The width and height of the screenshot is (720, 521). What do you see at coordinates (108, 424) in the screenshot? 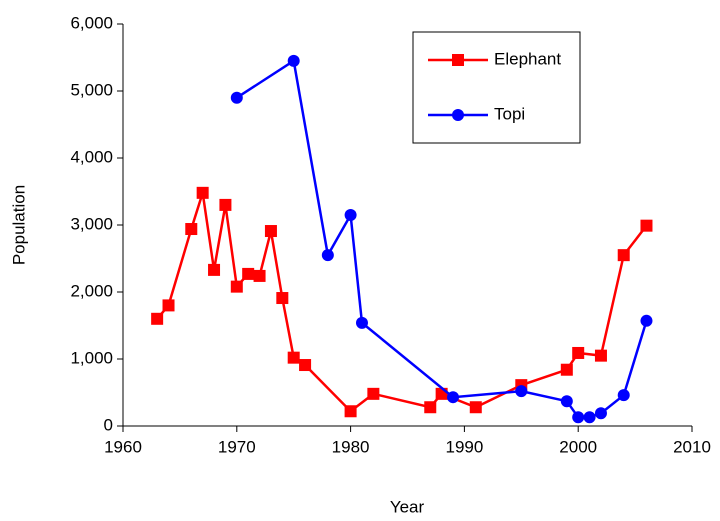
I see `y-tick-label: 0` at bounding box center [108, 424].